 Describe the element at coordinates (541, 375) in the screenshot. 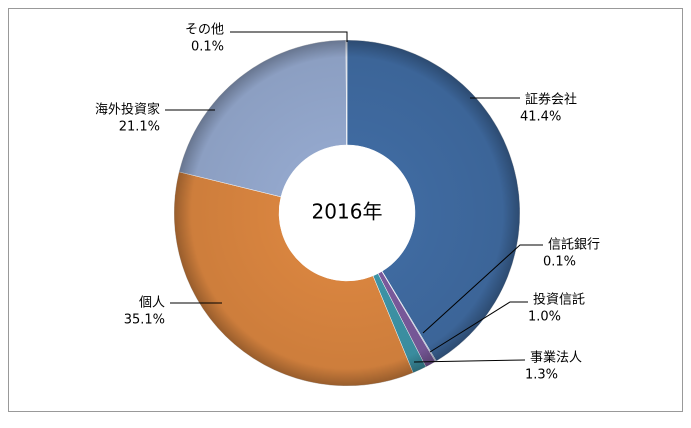

I see `slice-value: 1.3%` at that location.